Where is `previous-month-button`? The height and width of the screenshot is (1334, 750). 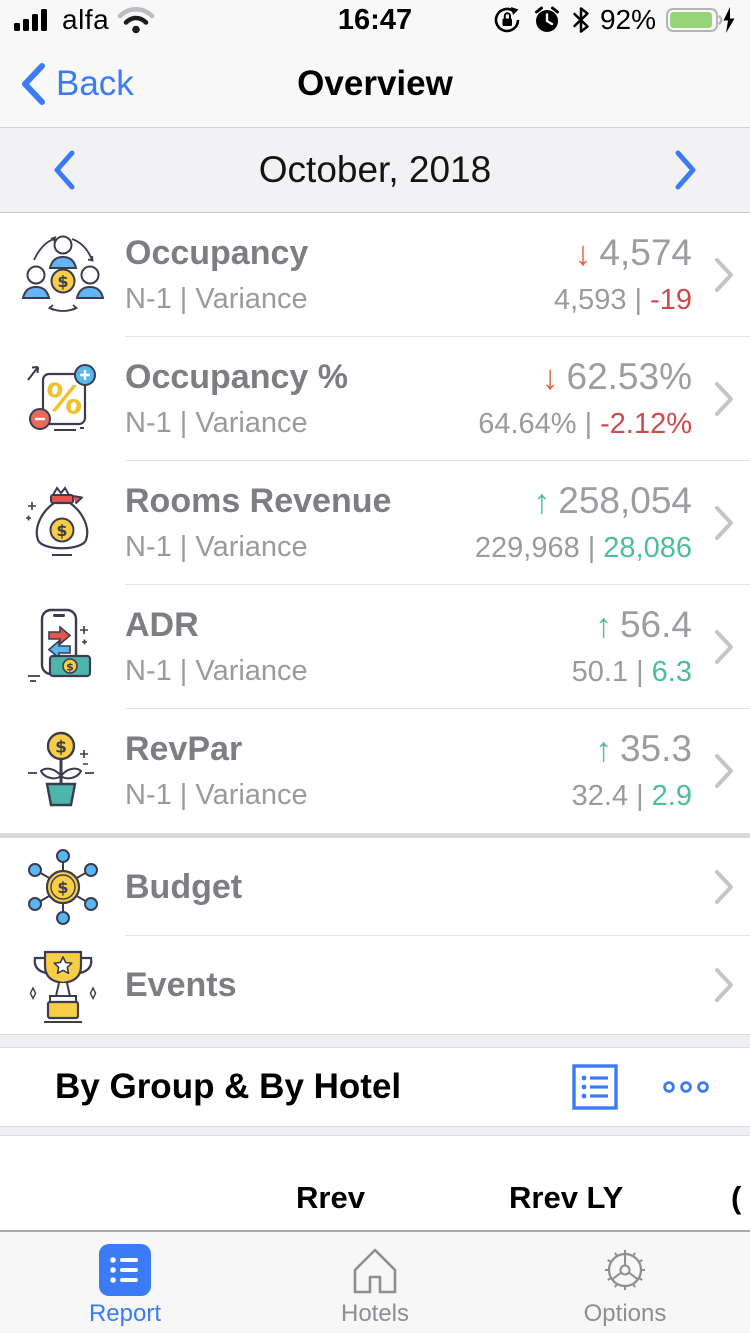 previous-month-button is located at coordinates (64, 170).